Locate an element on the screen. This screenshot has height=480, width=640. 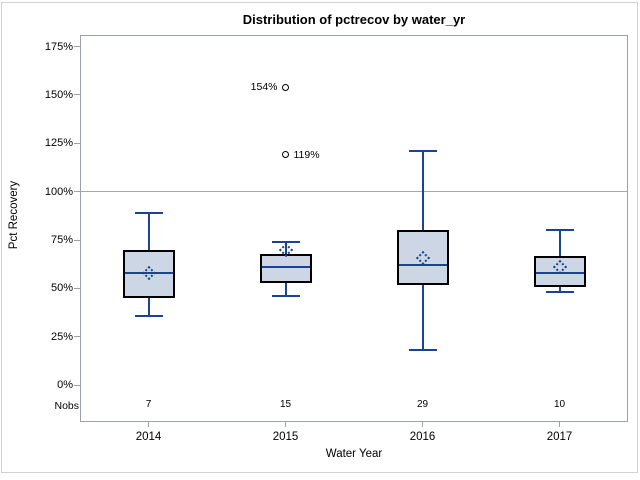
y-tick-label: 50% is located at coordinates (61, 288).